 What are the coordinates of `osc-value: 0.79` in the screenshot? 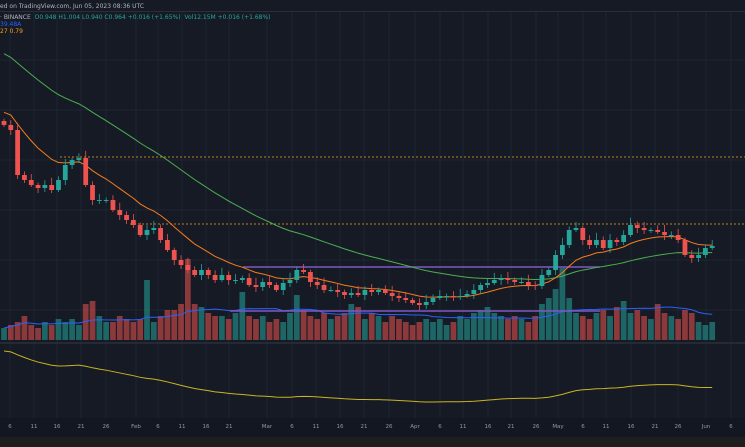 It's located at (16, 31).